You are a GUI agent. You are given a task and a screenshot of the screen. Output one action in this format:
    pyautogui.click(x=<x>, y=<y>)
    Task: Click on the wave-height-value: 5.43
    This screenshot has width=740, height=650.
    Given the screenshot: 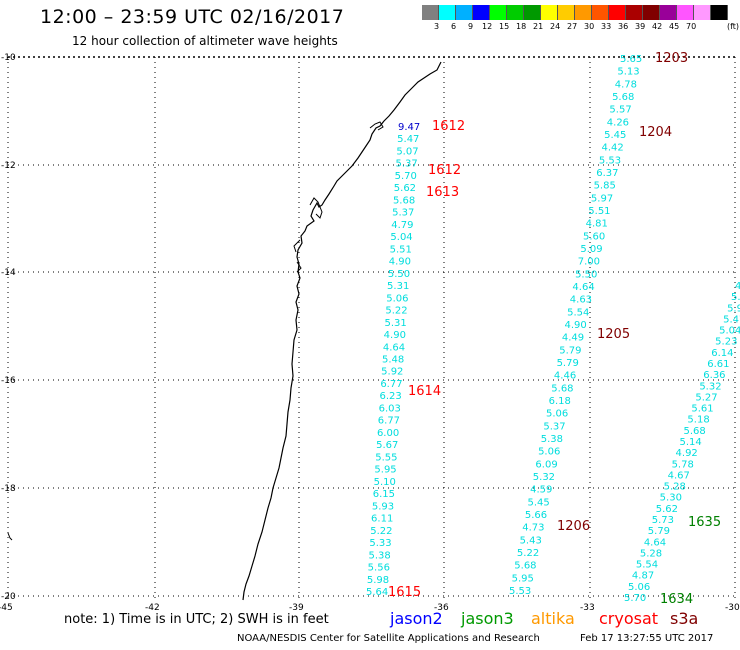 What is the action you would take?
    pyautogui.click(x=531, y=540)
    